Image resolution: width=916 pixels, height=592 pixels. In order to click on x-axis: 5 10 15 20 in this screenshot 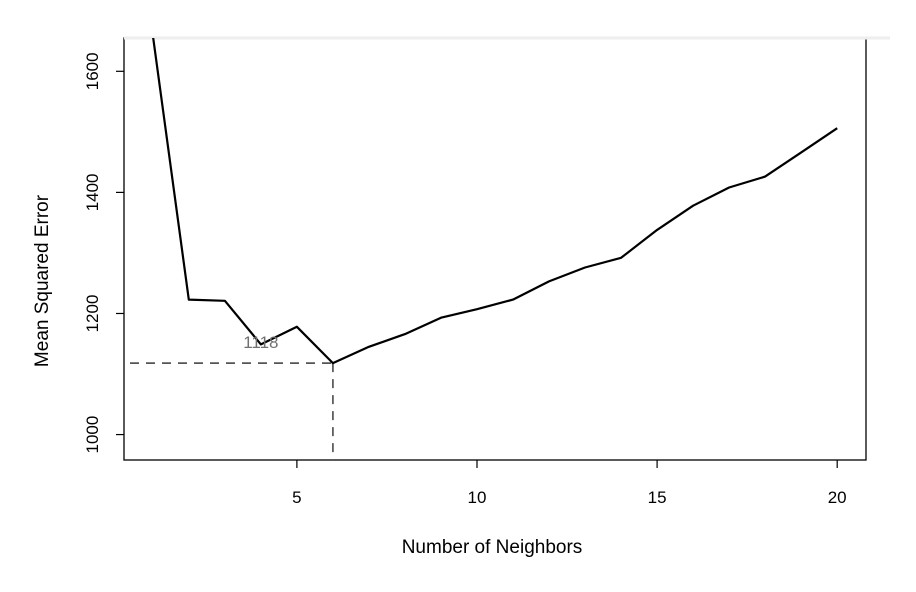, I will do `click(569, 483)`.